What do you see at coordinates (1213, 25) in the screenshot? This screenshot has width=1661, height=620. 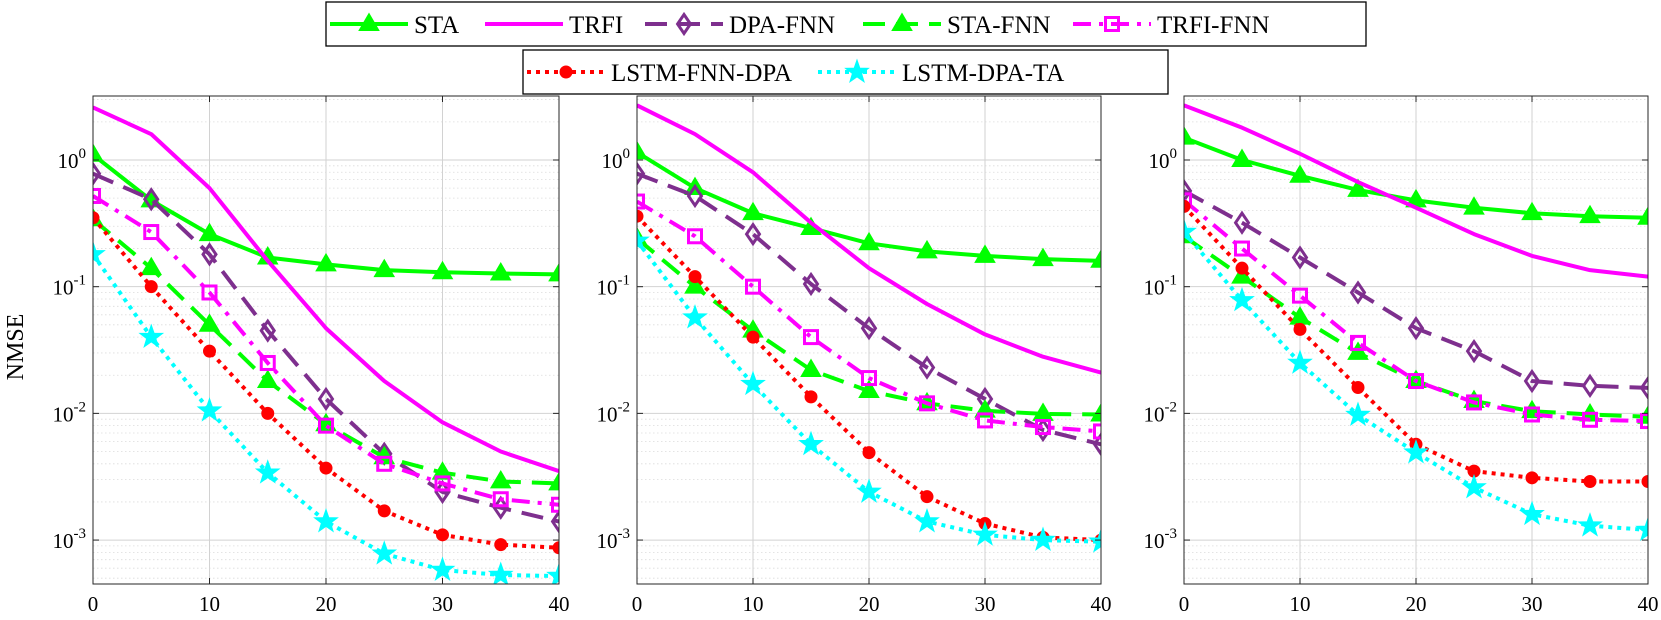 I see `legend-label-trfi-fnn: TRFI-FNN` at bounding box center [1213, 25].